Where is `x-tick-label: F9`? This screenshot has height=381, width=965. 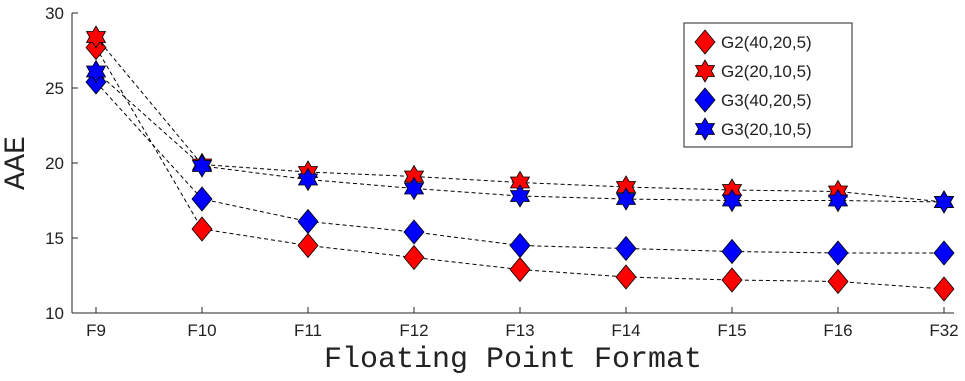 x-tick-label: F9 is located at coordinates (96, 330).